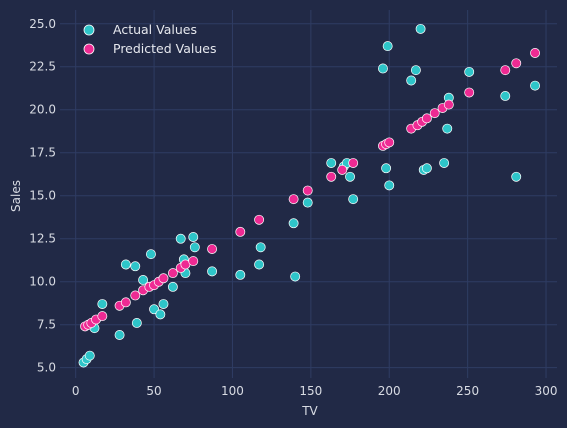 The height and width of the screenshot is (428, 567). I want to click on x-tick-label: 250, so click(467, 391).